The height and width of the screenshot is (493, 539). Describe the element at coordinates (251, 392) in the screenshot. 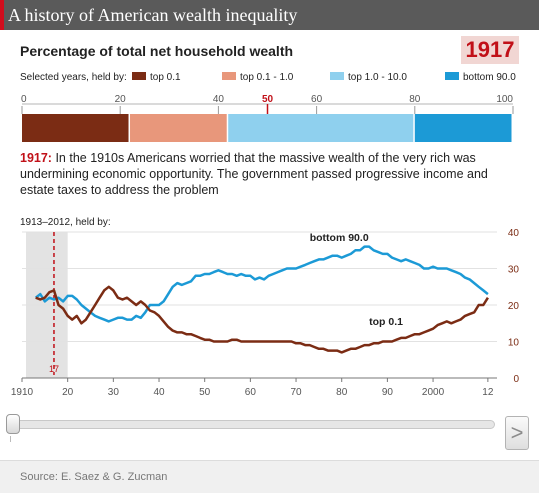

I see `x-tick-label: 60` at that location.